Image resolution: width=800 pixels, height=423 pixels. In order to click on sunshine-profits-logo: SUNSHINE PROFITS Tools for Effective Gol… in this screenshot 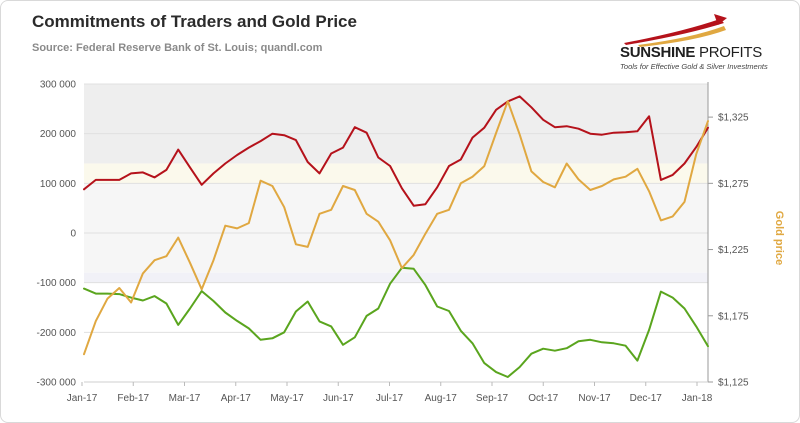, I will do `click(702, 43)`.